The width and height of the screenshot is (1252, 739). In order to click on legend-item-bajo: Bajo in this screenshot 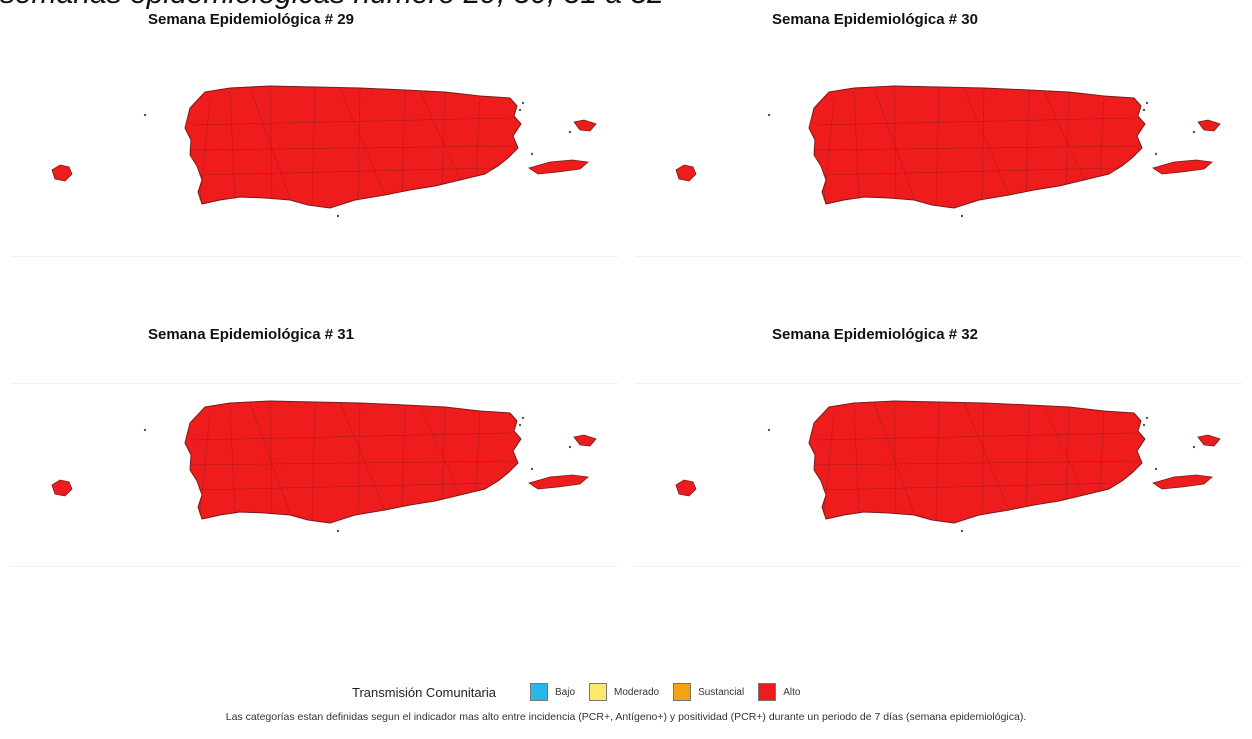, I will do `click(552, 692)`.